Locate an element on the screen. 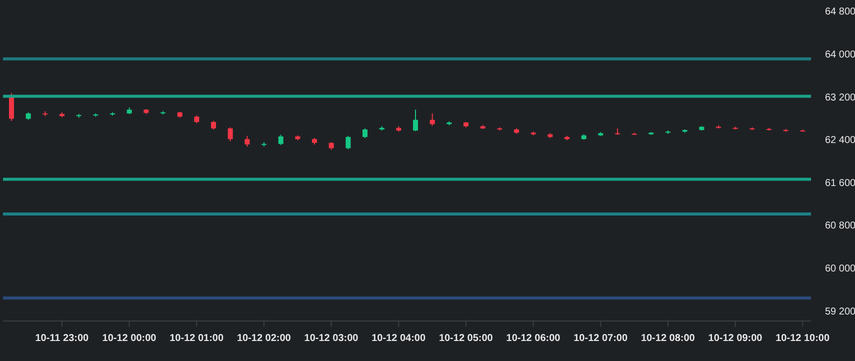 The height and width of the screenshot is (361, 855). y-tick-label: 63 200 is located at coordinates (840, 98).